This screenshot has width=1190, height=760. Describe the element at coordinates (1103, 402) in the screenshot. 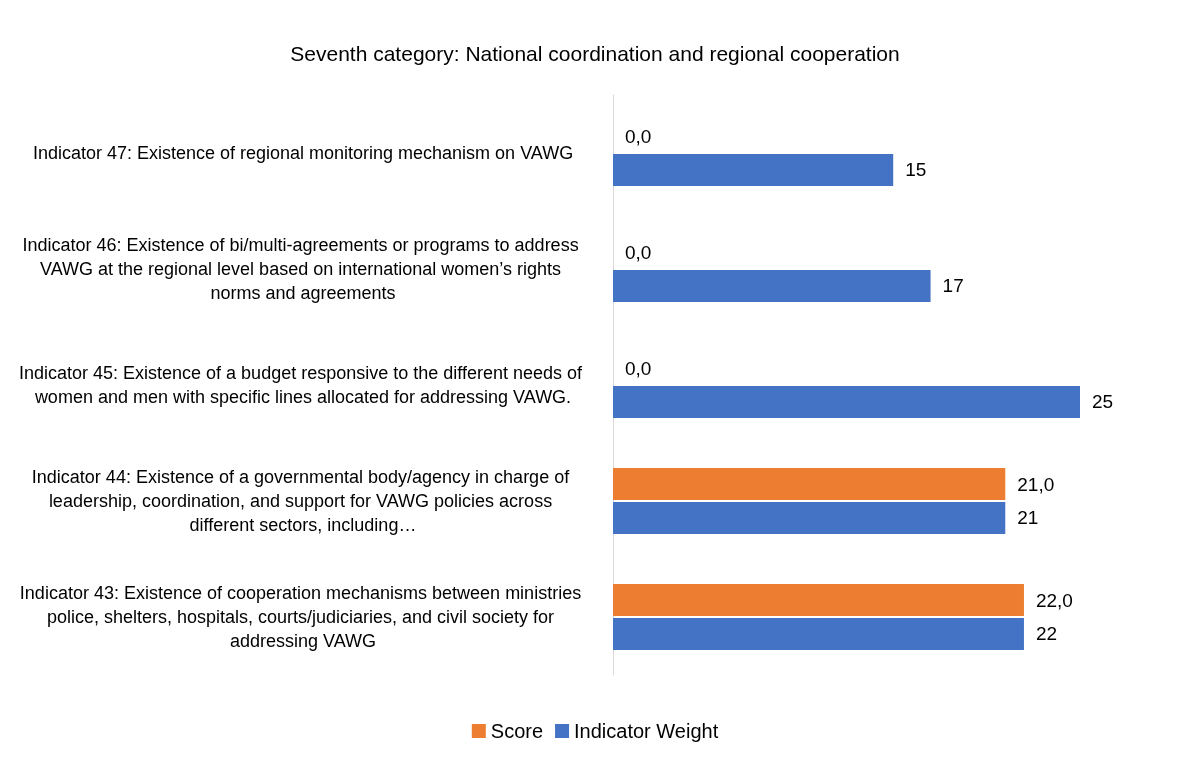

I see `data-label: 25` at that location.